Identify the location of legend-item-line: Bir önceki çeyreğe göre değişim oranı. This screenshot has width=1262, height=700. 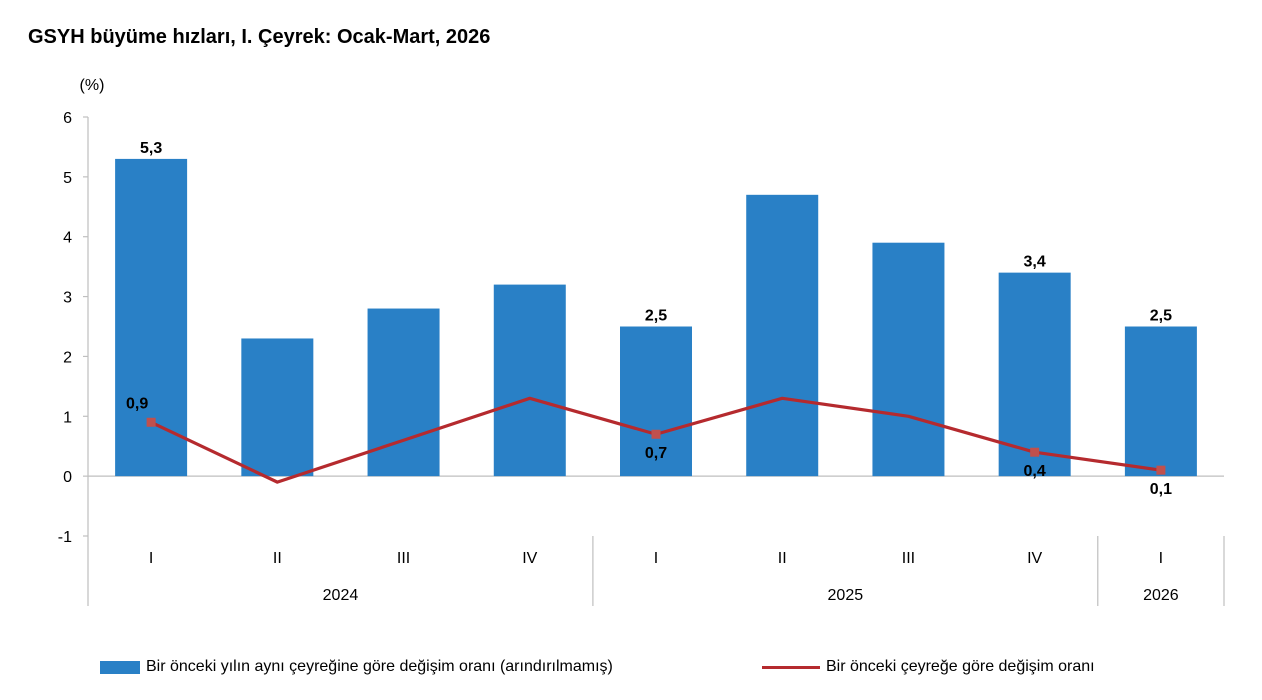
(928, 667).